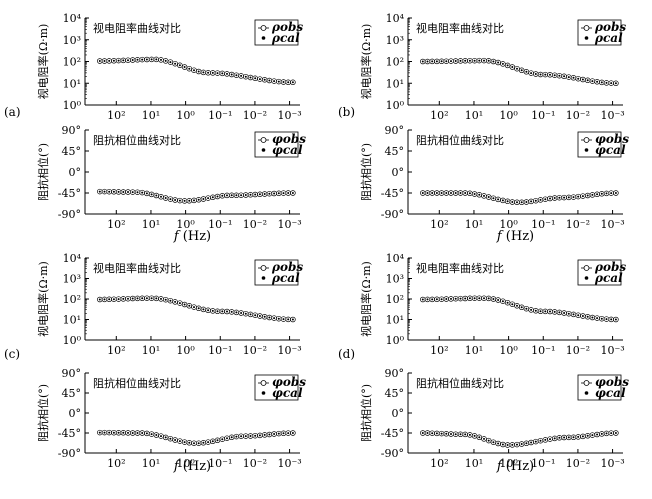  What do you see at coordinates (263, 278) in the screenshot?
I see `legend-marker-cal` at bounding box center [263, 278].